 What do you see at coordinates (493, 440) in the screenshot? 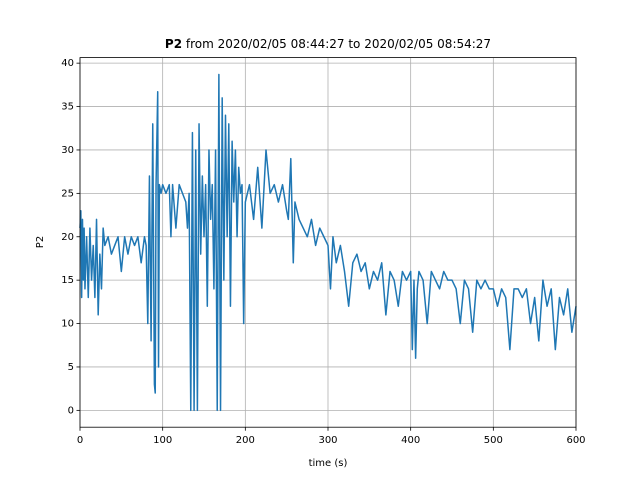
I see `x-tick-label: 500` at bounding box center [493, 440].